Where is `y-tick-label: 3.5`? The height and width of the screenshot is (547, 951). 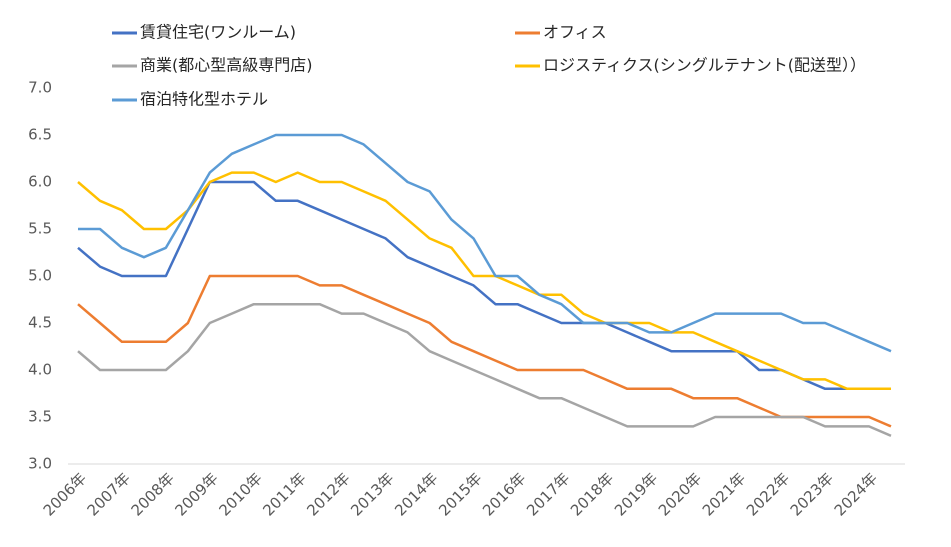 y-tick-label: 3.5 is located at coordinates (40, 417).